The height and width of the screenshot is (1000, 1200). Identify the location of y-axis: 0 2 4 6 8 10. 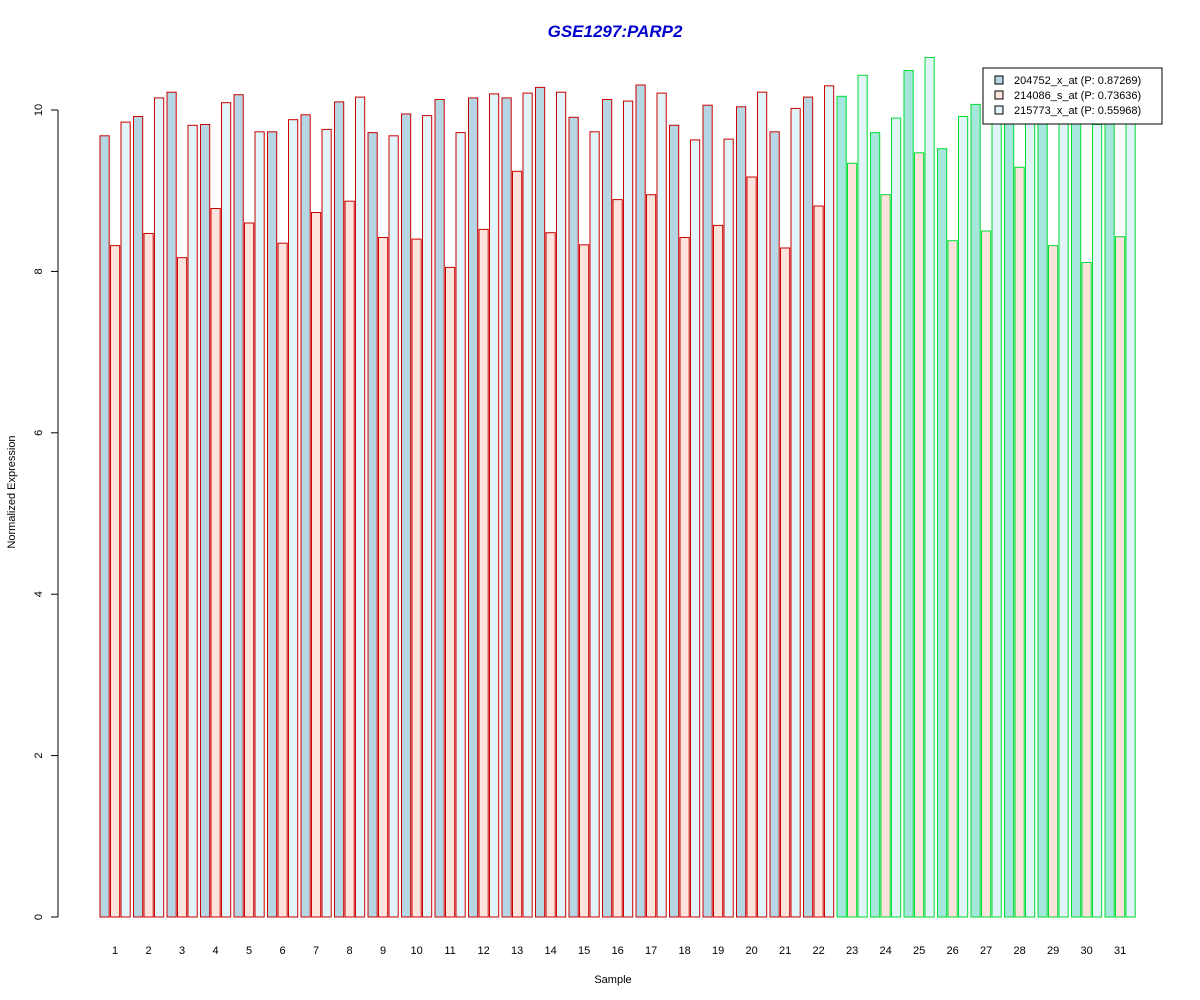
(46, 512).